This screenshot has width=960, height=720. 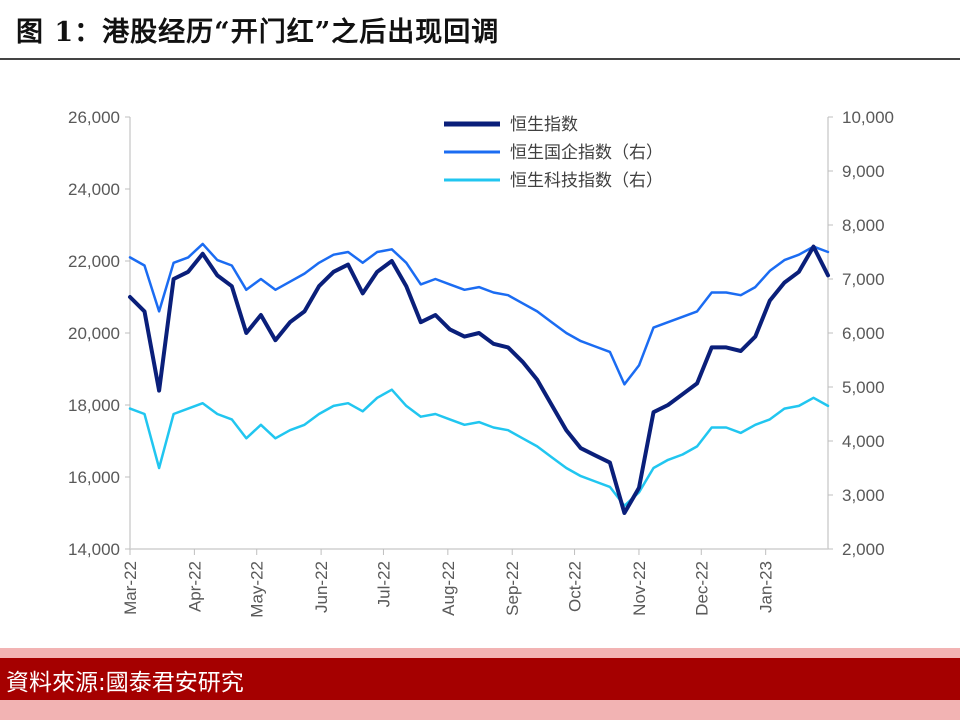 I want to click on right-tick-label: 5,000, so click(x=863, y=387).